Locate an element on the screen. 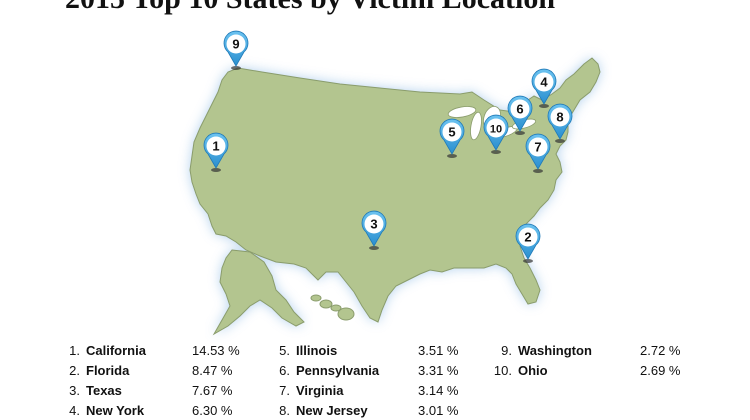  map-pin-ohio: 10 is located at coordinates (496, 134).